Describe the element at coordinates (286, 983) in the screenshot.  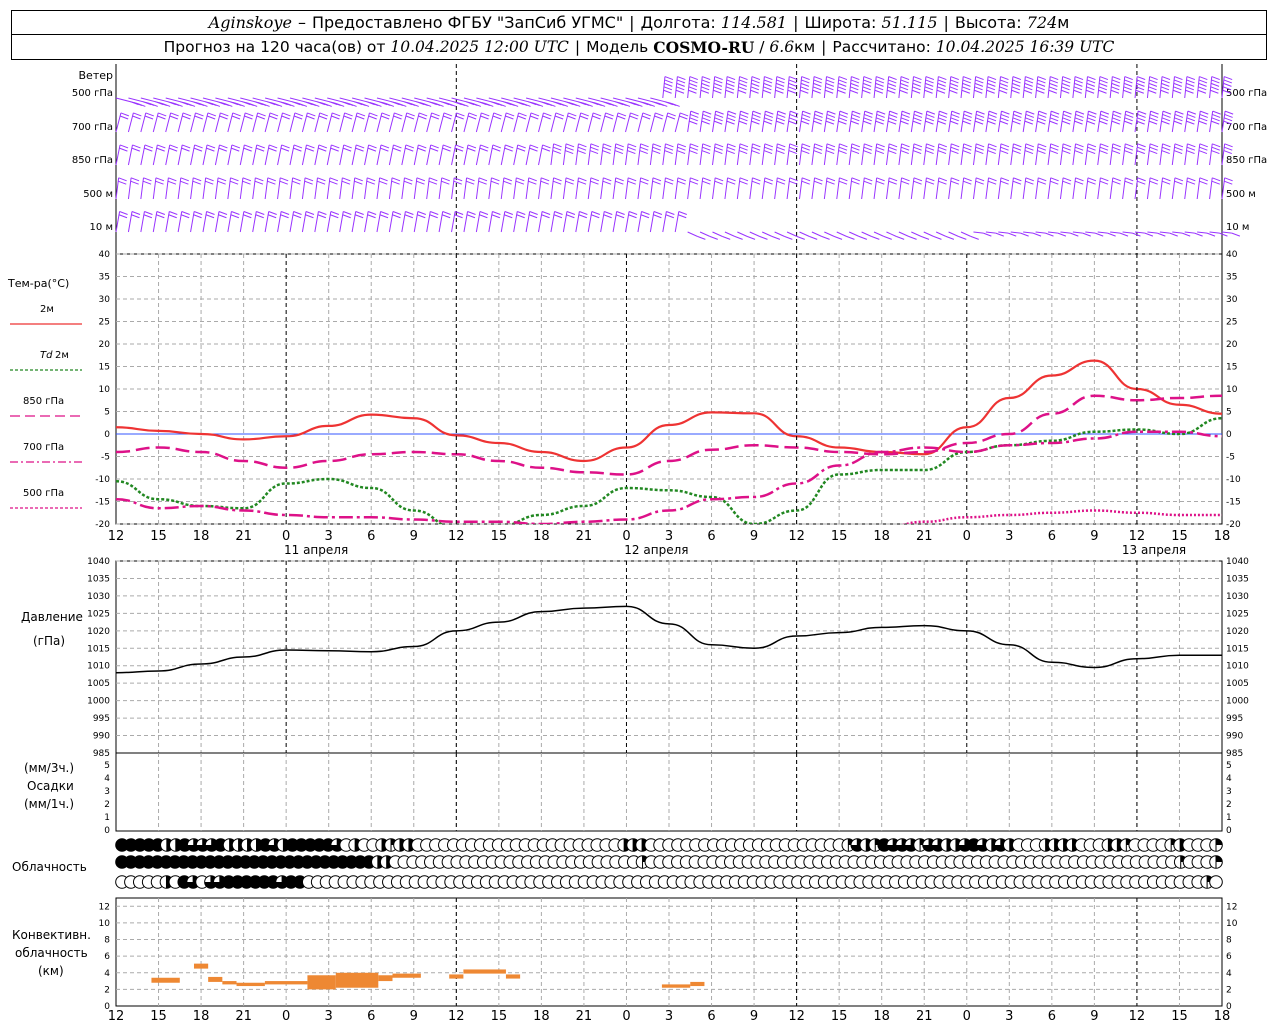
I see `conv-bar` at that location.